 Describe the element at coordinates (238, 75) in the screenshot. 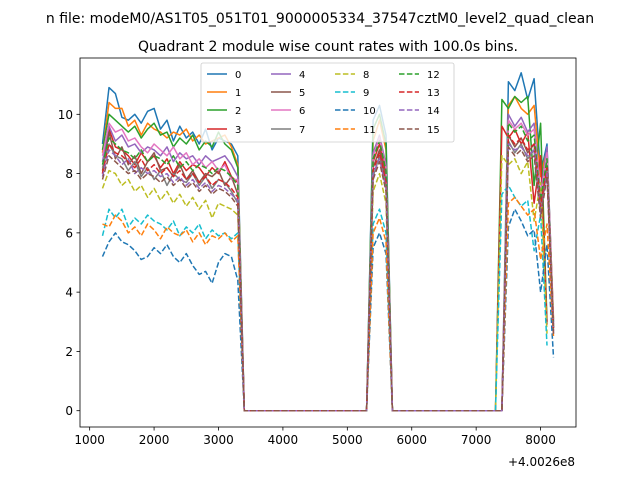

I see `legend-label: 0` at that location.